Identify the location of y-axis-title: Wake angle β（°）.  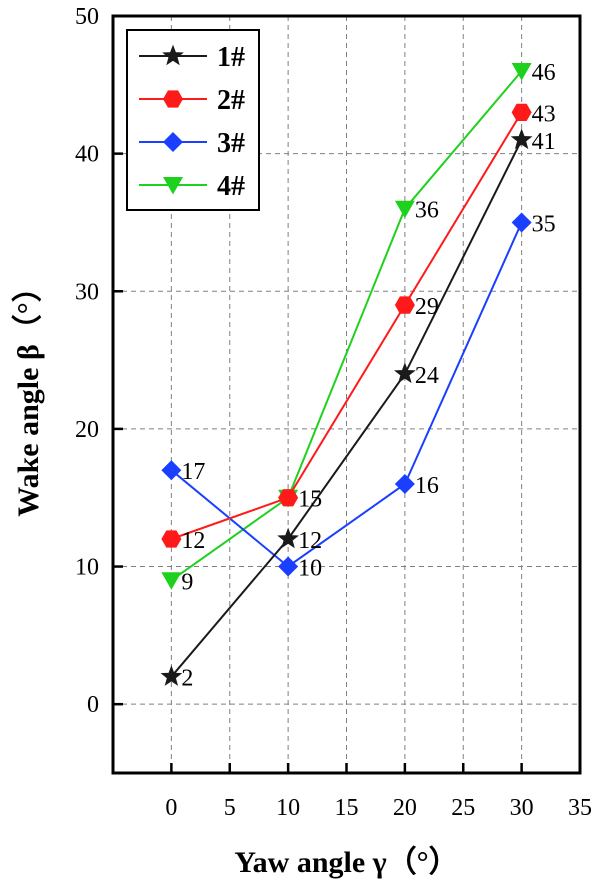
(28, 394).